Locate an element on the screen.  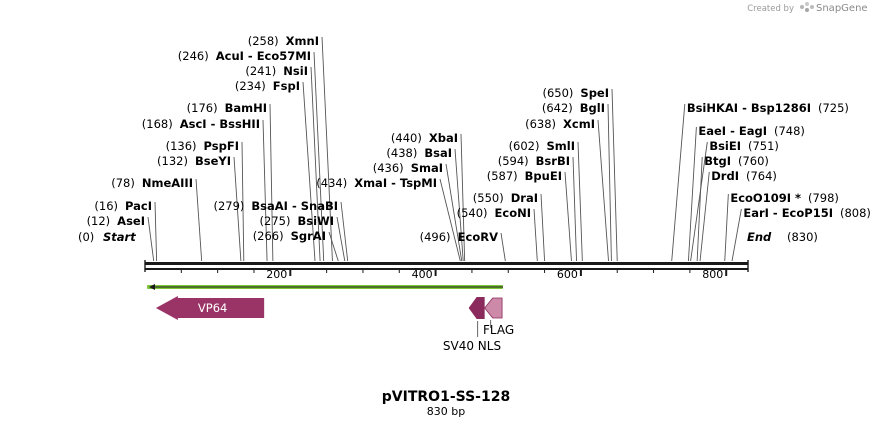
ruler: 200 400 600 800 is located at coordinates (454, 274).